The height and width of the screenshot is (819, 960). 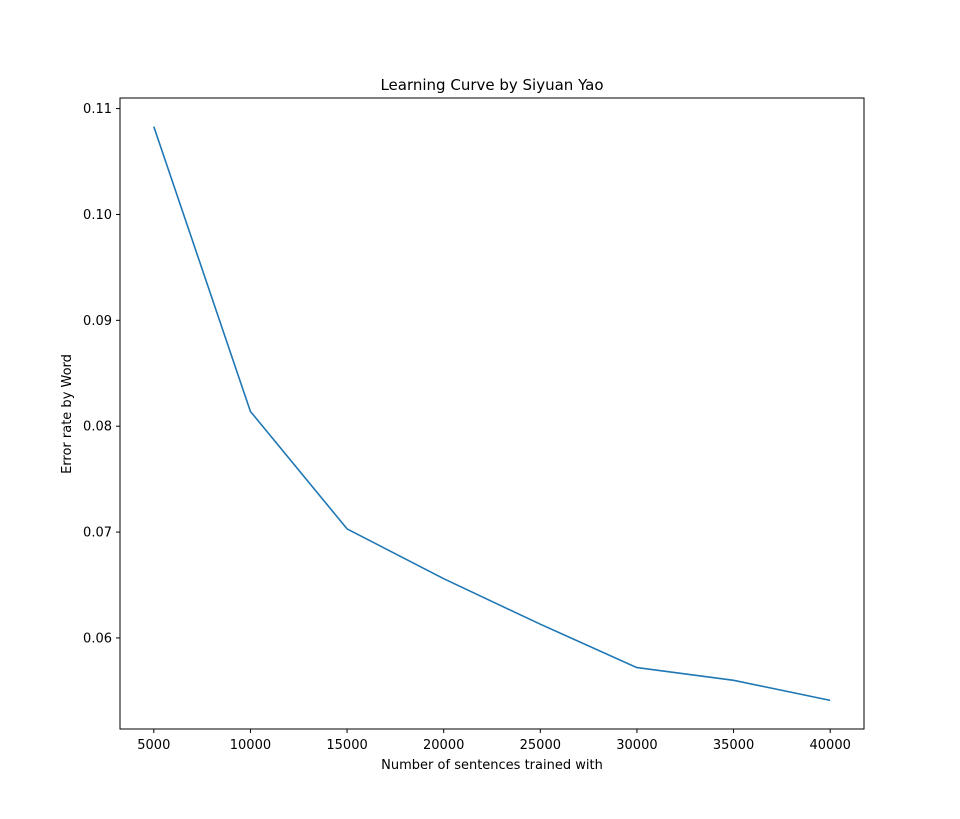 What do you see at coordinates (494, 741) in the screenshot?
I see `x-axis-ticks: 5000 10000 15000 20000 25000 30000 35000 40000` at bounding box center [494, 741].